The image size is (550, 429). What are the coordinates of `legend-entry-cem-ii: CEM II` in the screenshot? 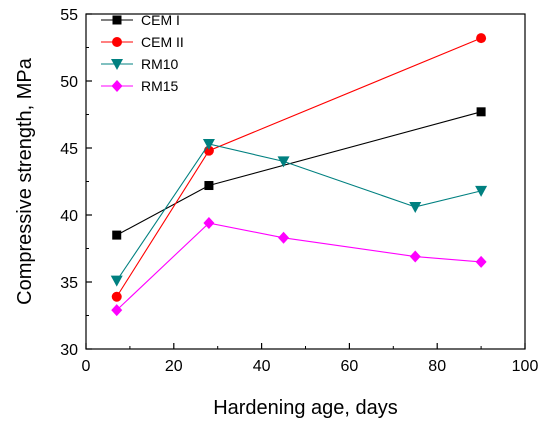 It's located at (142, 42).